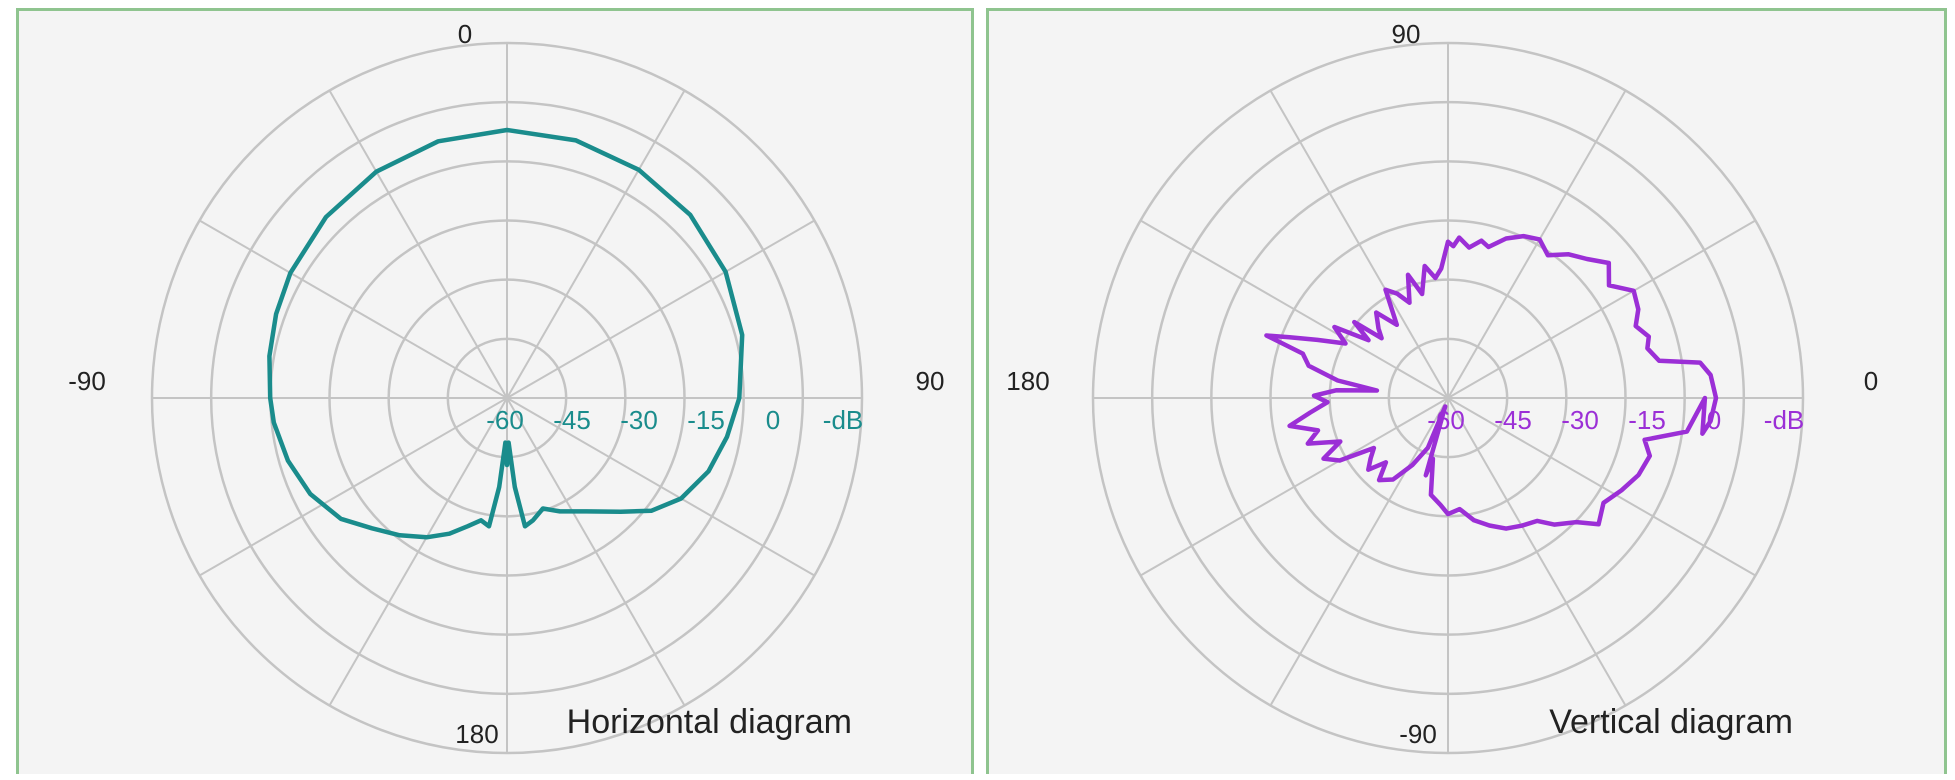  What do you see at coordinates (1871, 381) in the screenshot?
I see `angle-label-right: 0` at bounding box center [1871, 381].